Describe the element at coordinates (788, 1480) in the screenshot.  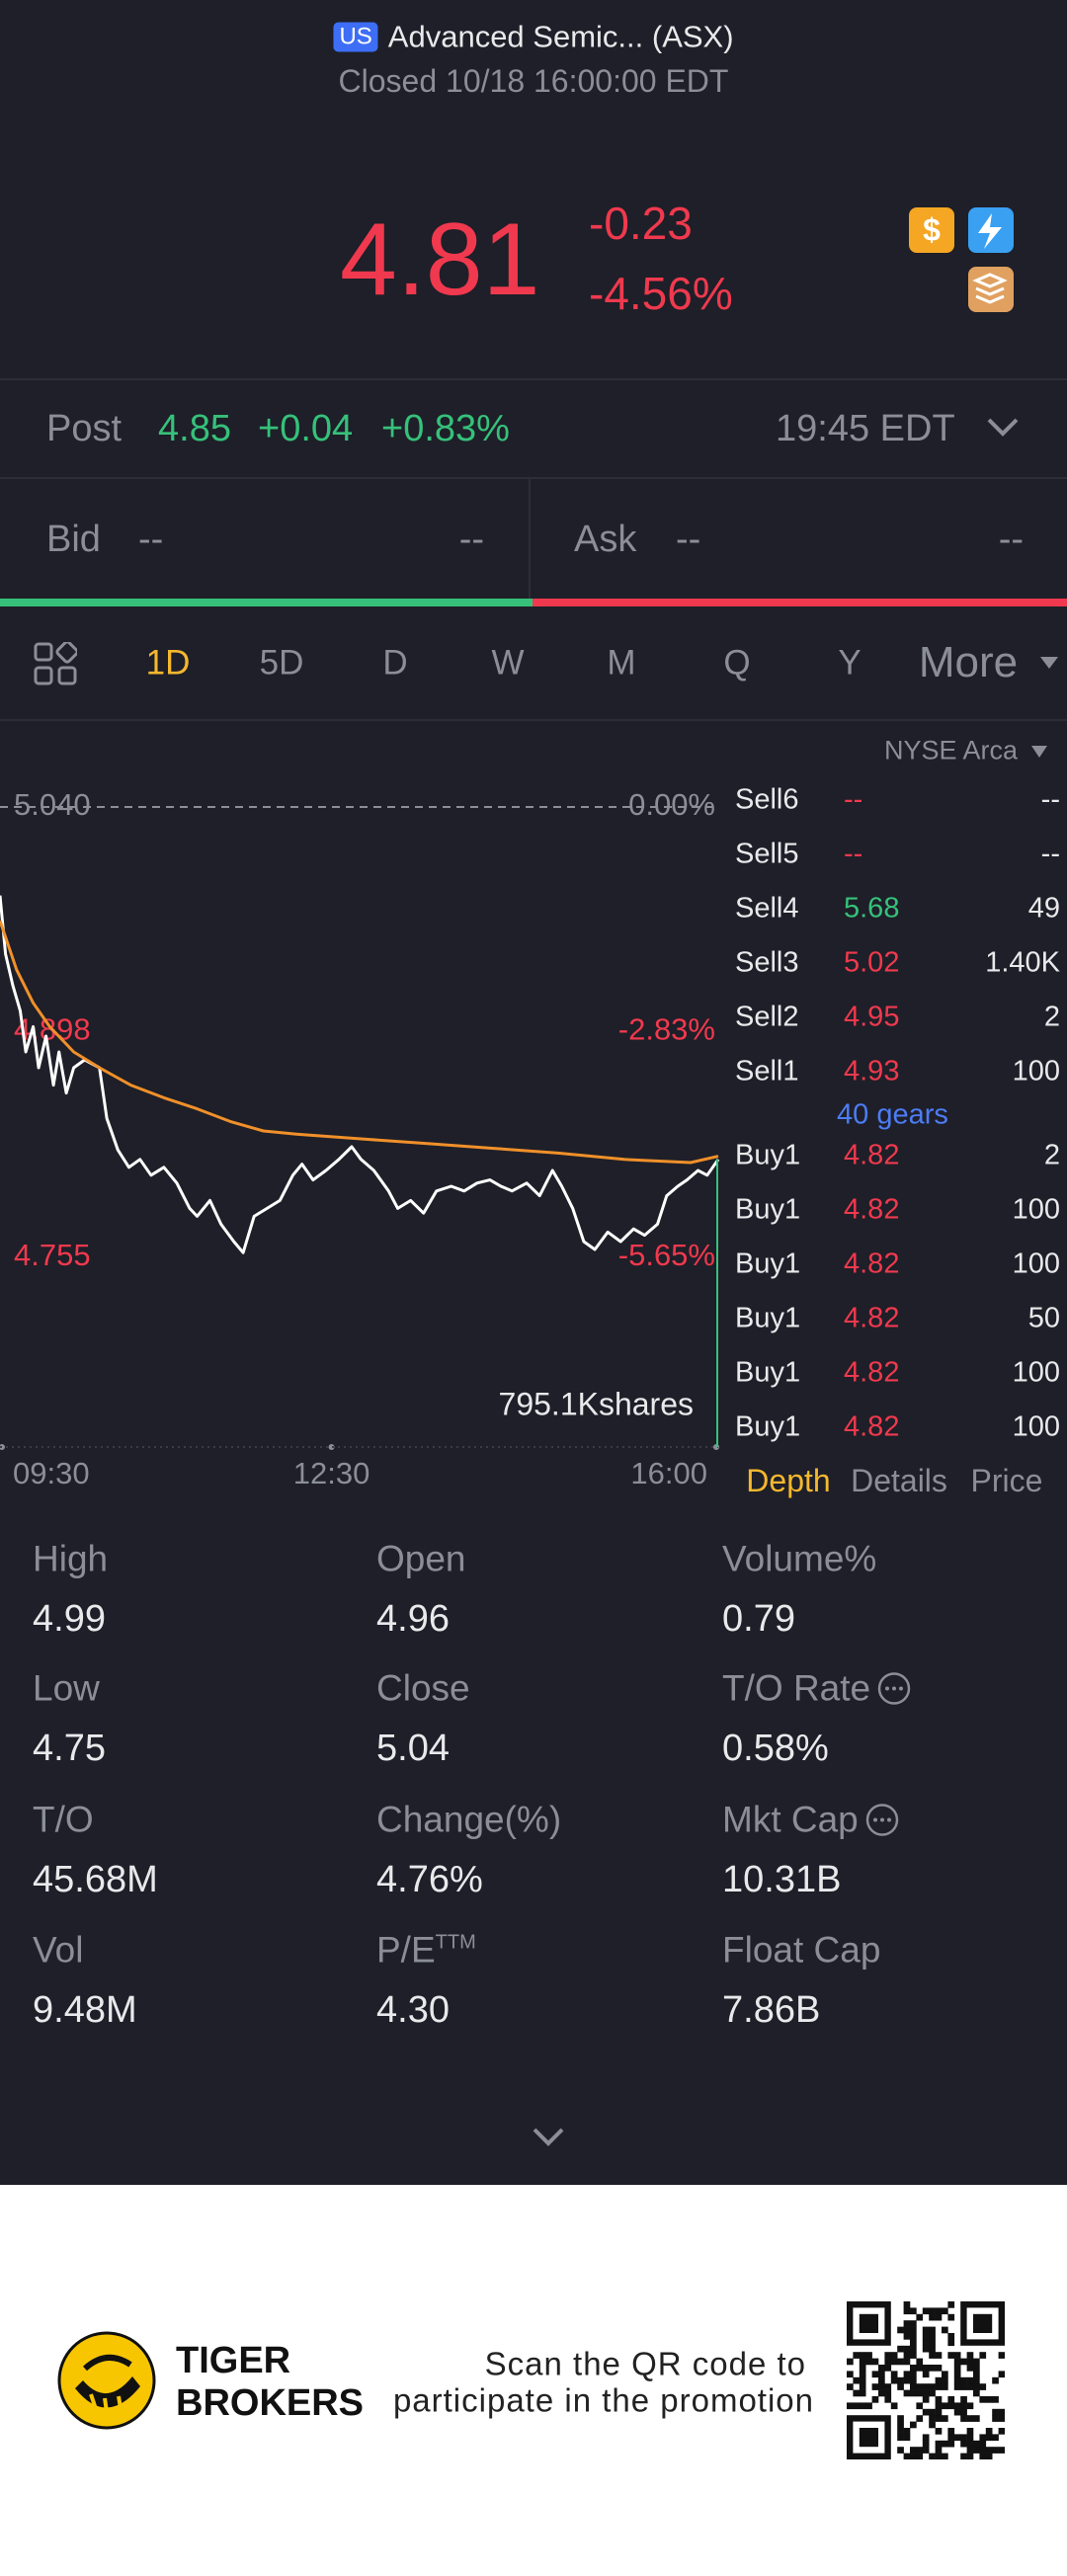
I see `book-tab: Depth` at that location.